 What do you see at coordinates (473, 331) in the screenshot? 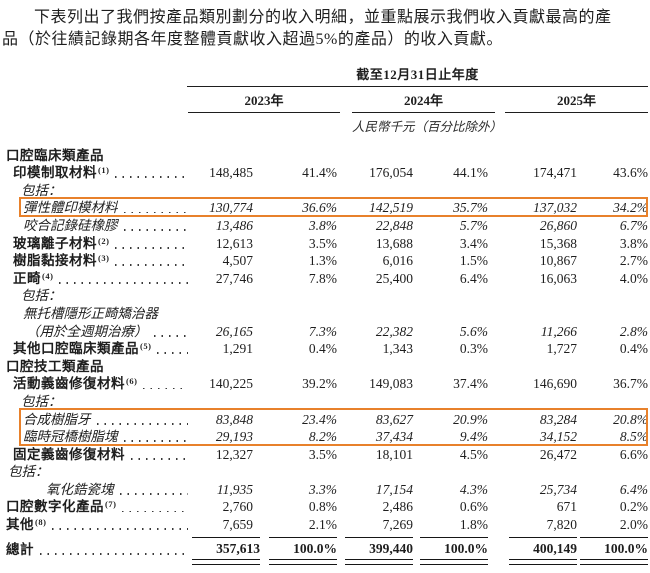
I see `percent-cell: 5.6%` at bounding box center [473, 331].